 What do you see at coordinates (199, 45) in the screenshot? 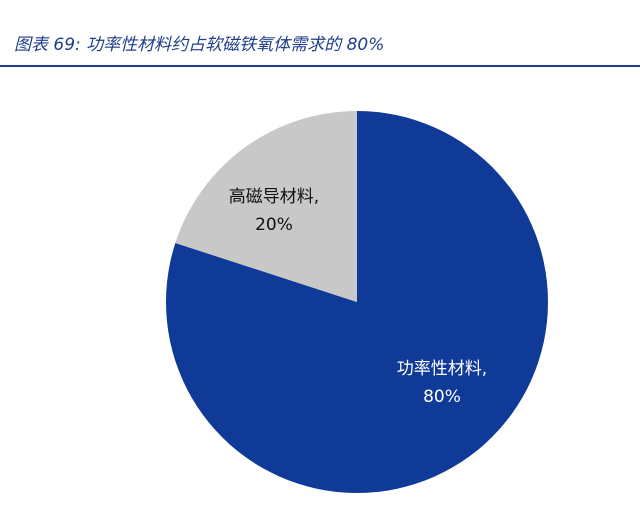
I see `chart-title: 图表 69: 功率性材料约占软磁铁氧体需求的 80%` at bounding box center [199, 45].